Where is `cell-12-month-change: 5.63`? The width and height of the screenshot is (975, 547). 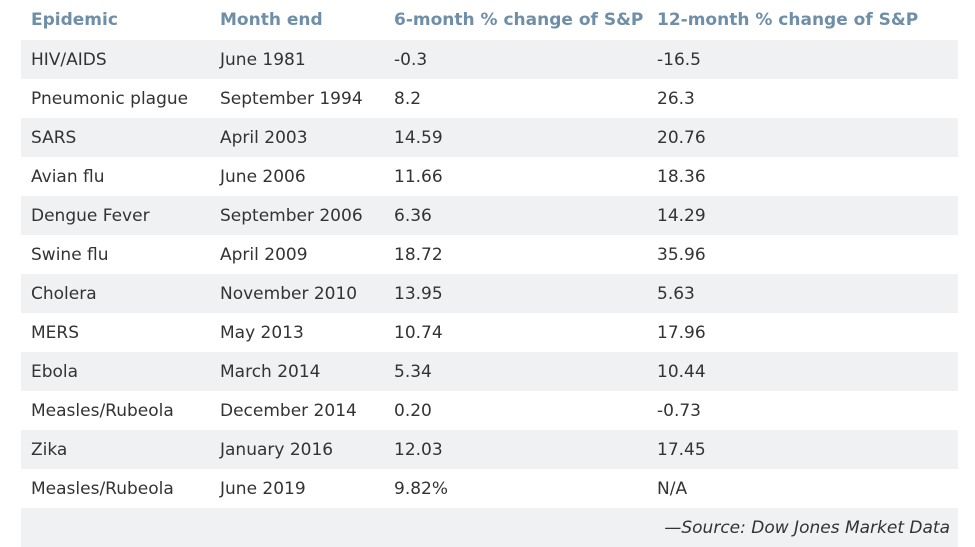
cell-12-month-change: 5.63 is located at coordinates (802, 293).